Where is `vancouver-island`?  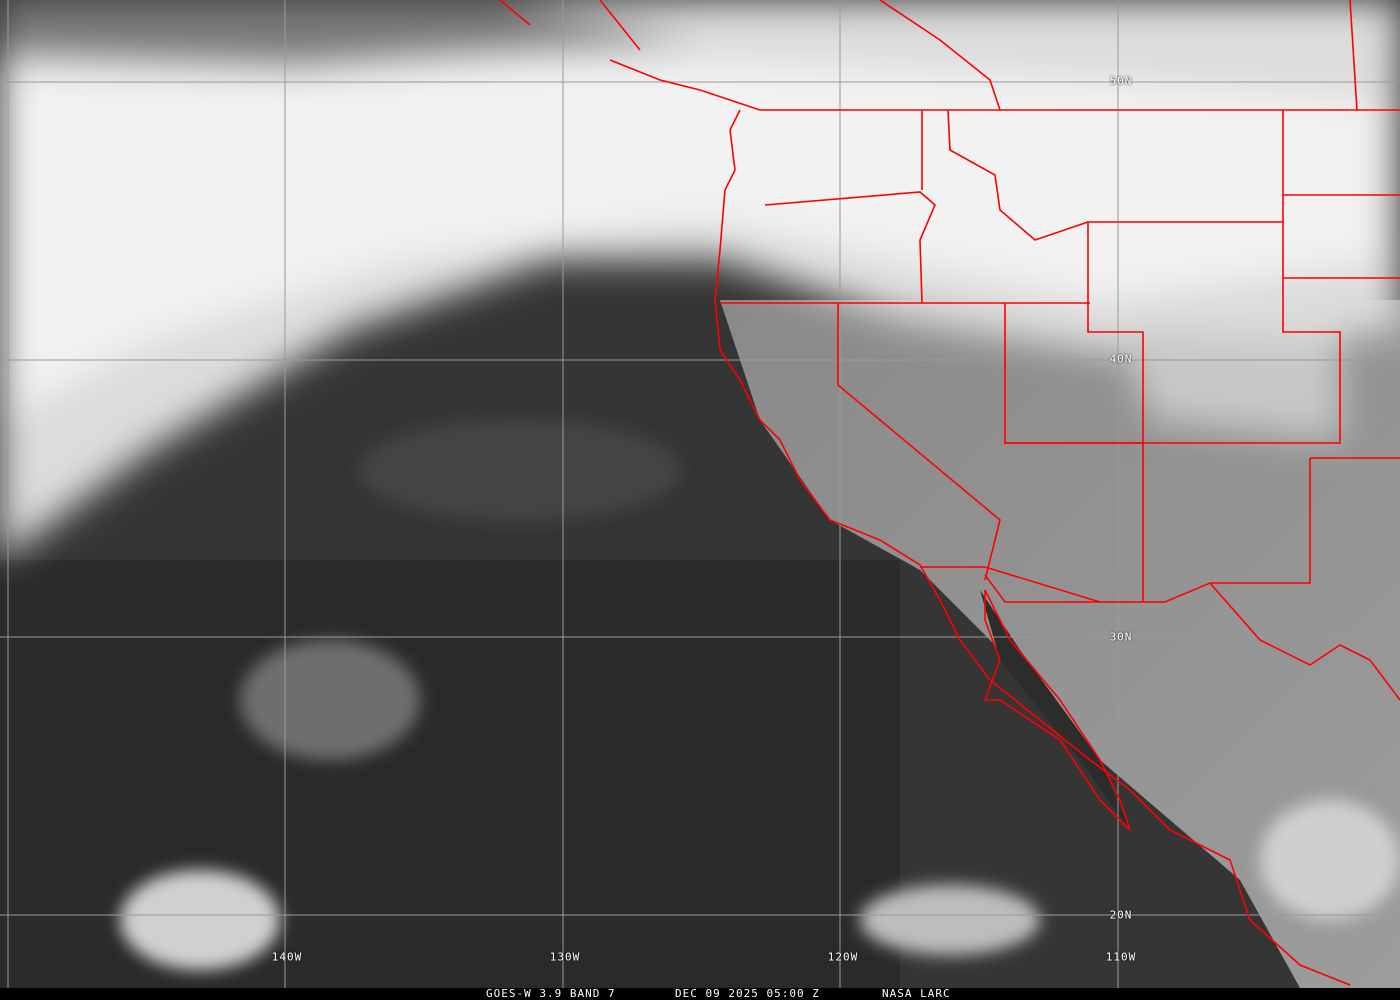
vancouver-island is located at coordinates (630, 55).